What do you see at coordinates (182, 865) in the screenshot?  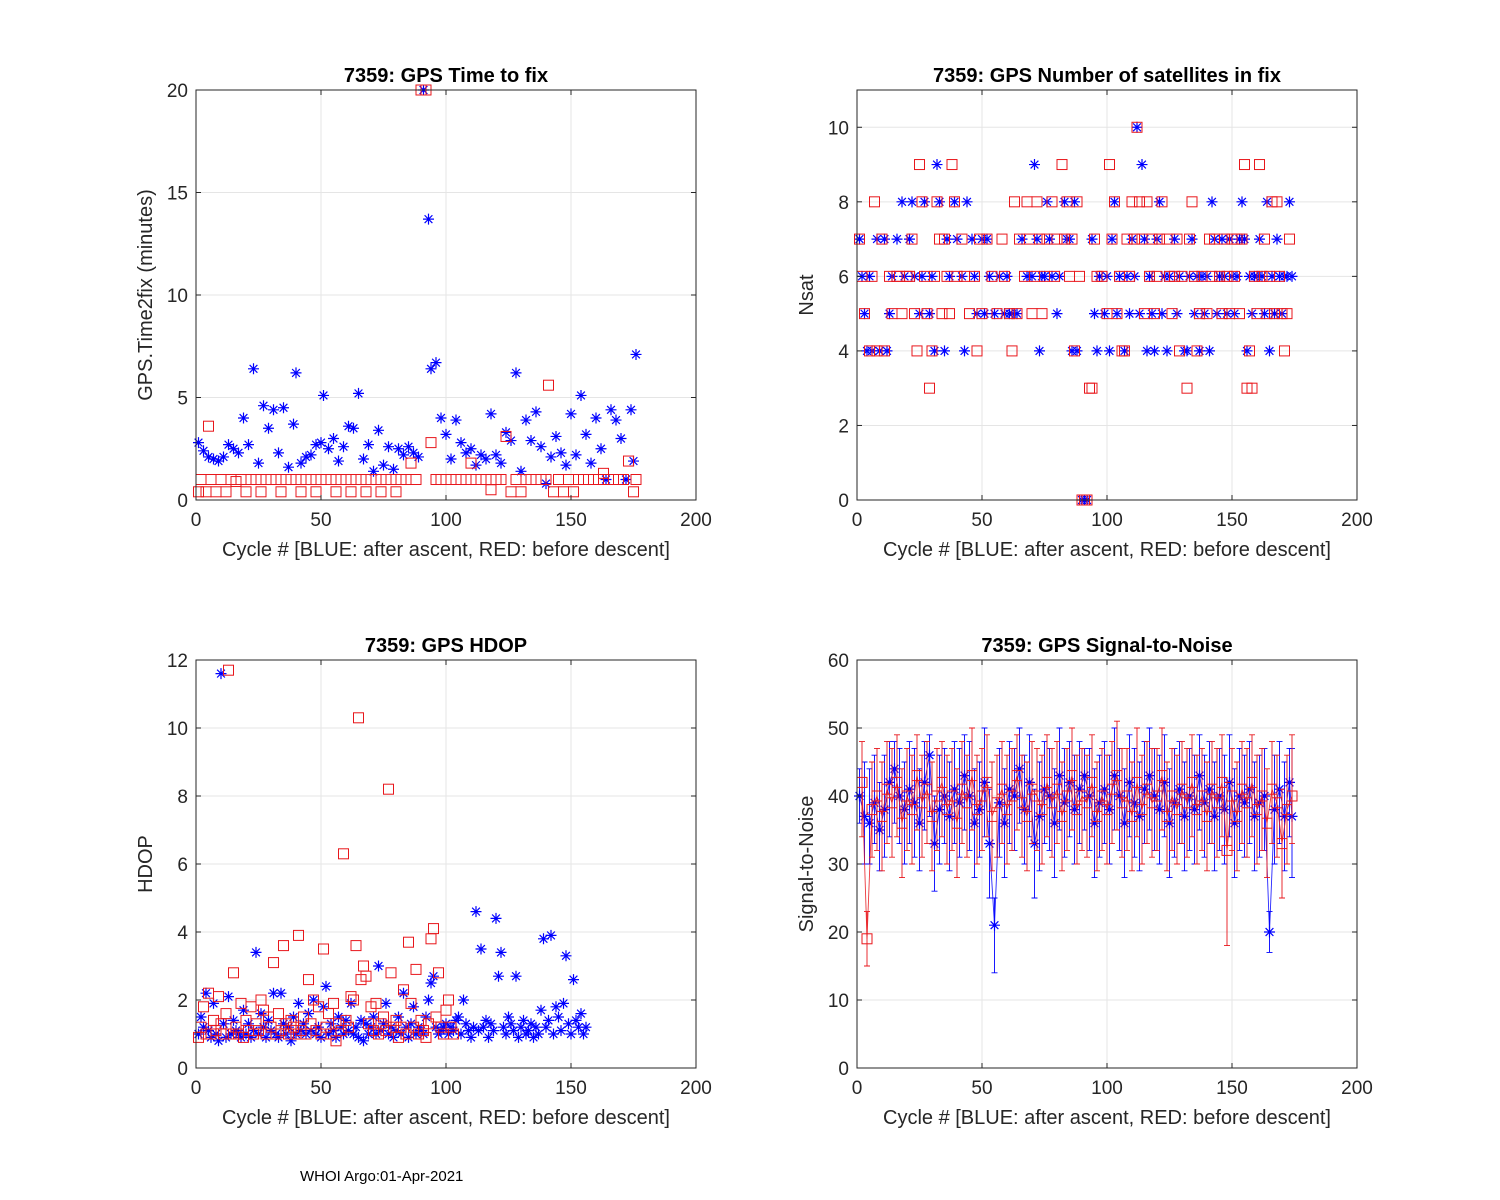 I see `y-tick-label: 6` at bounding box center [182, 865].